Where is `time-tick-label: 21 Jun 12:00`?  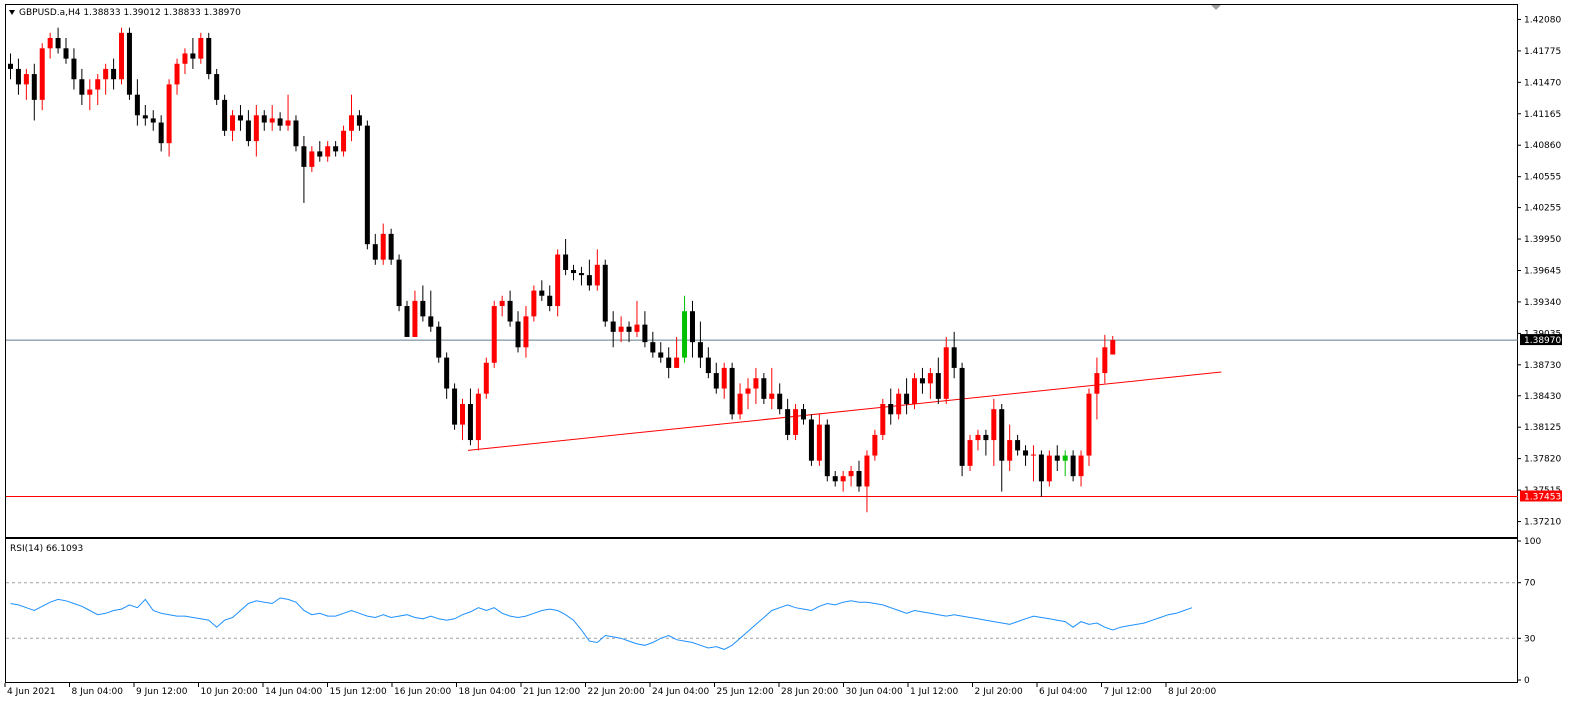
time-tick-label: 21 Jun 12:00 is located at coordinates (551, 692).